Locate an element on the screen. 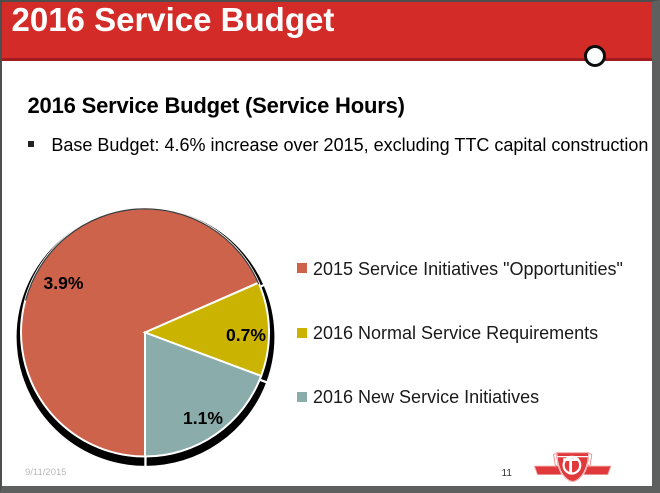 This screenshot has width=660, height=493. svg-text: 3.9% is located at coordinates (64, 283).